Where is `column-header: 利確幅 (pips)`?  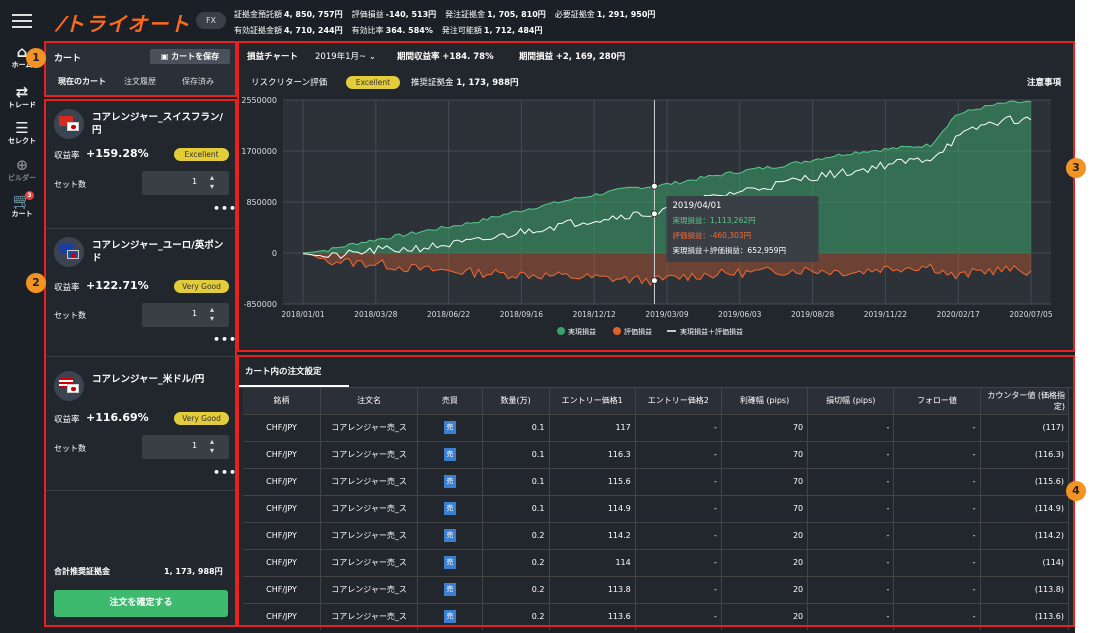 column-header: 利確幅 (pips) is located at coordinates (765, 401).